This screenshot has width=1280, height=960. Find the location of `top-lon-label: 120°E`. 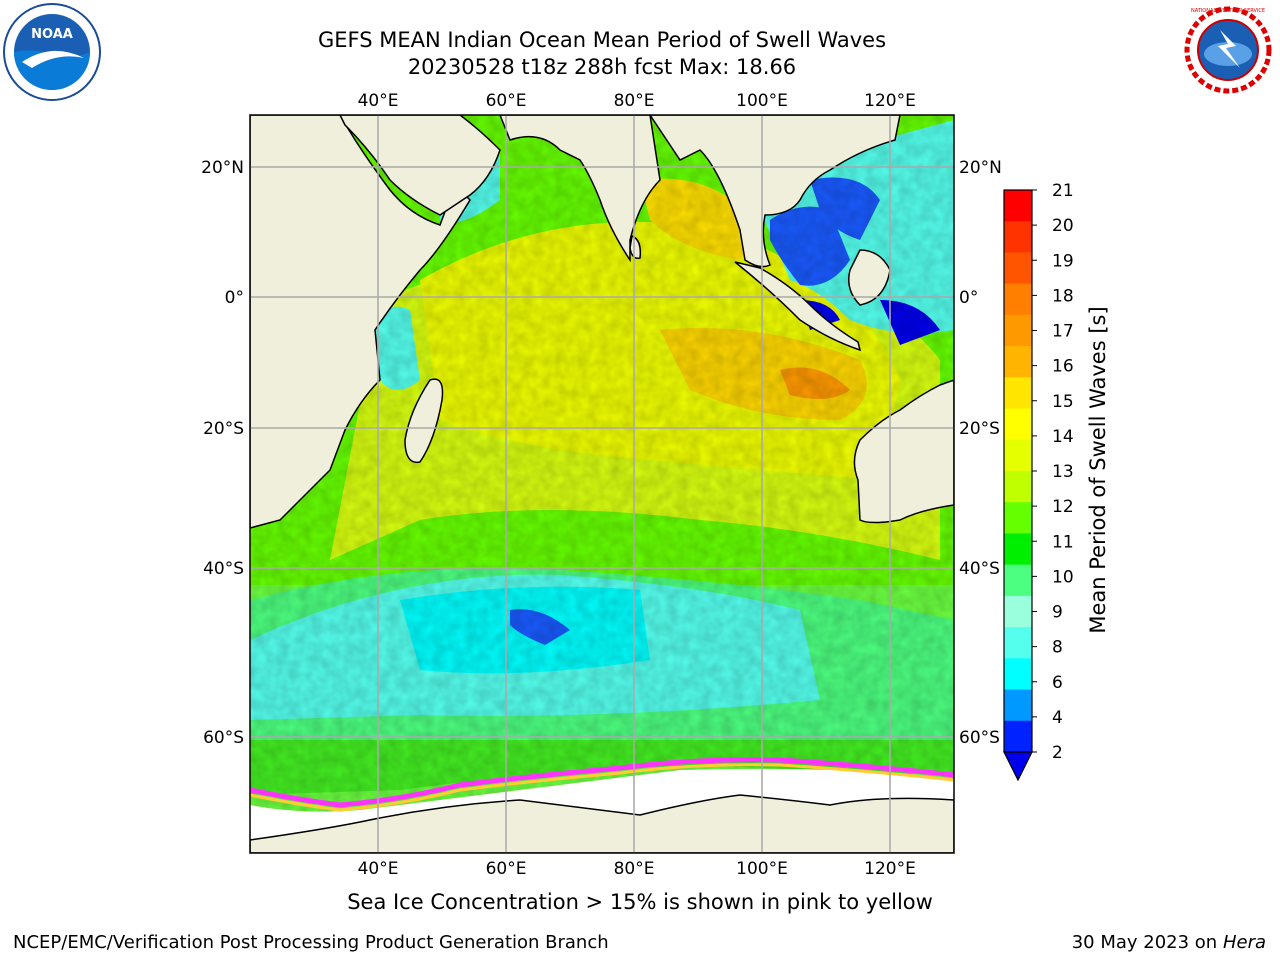

top-lon-label: 120°E is located at coordinates (890, 101).